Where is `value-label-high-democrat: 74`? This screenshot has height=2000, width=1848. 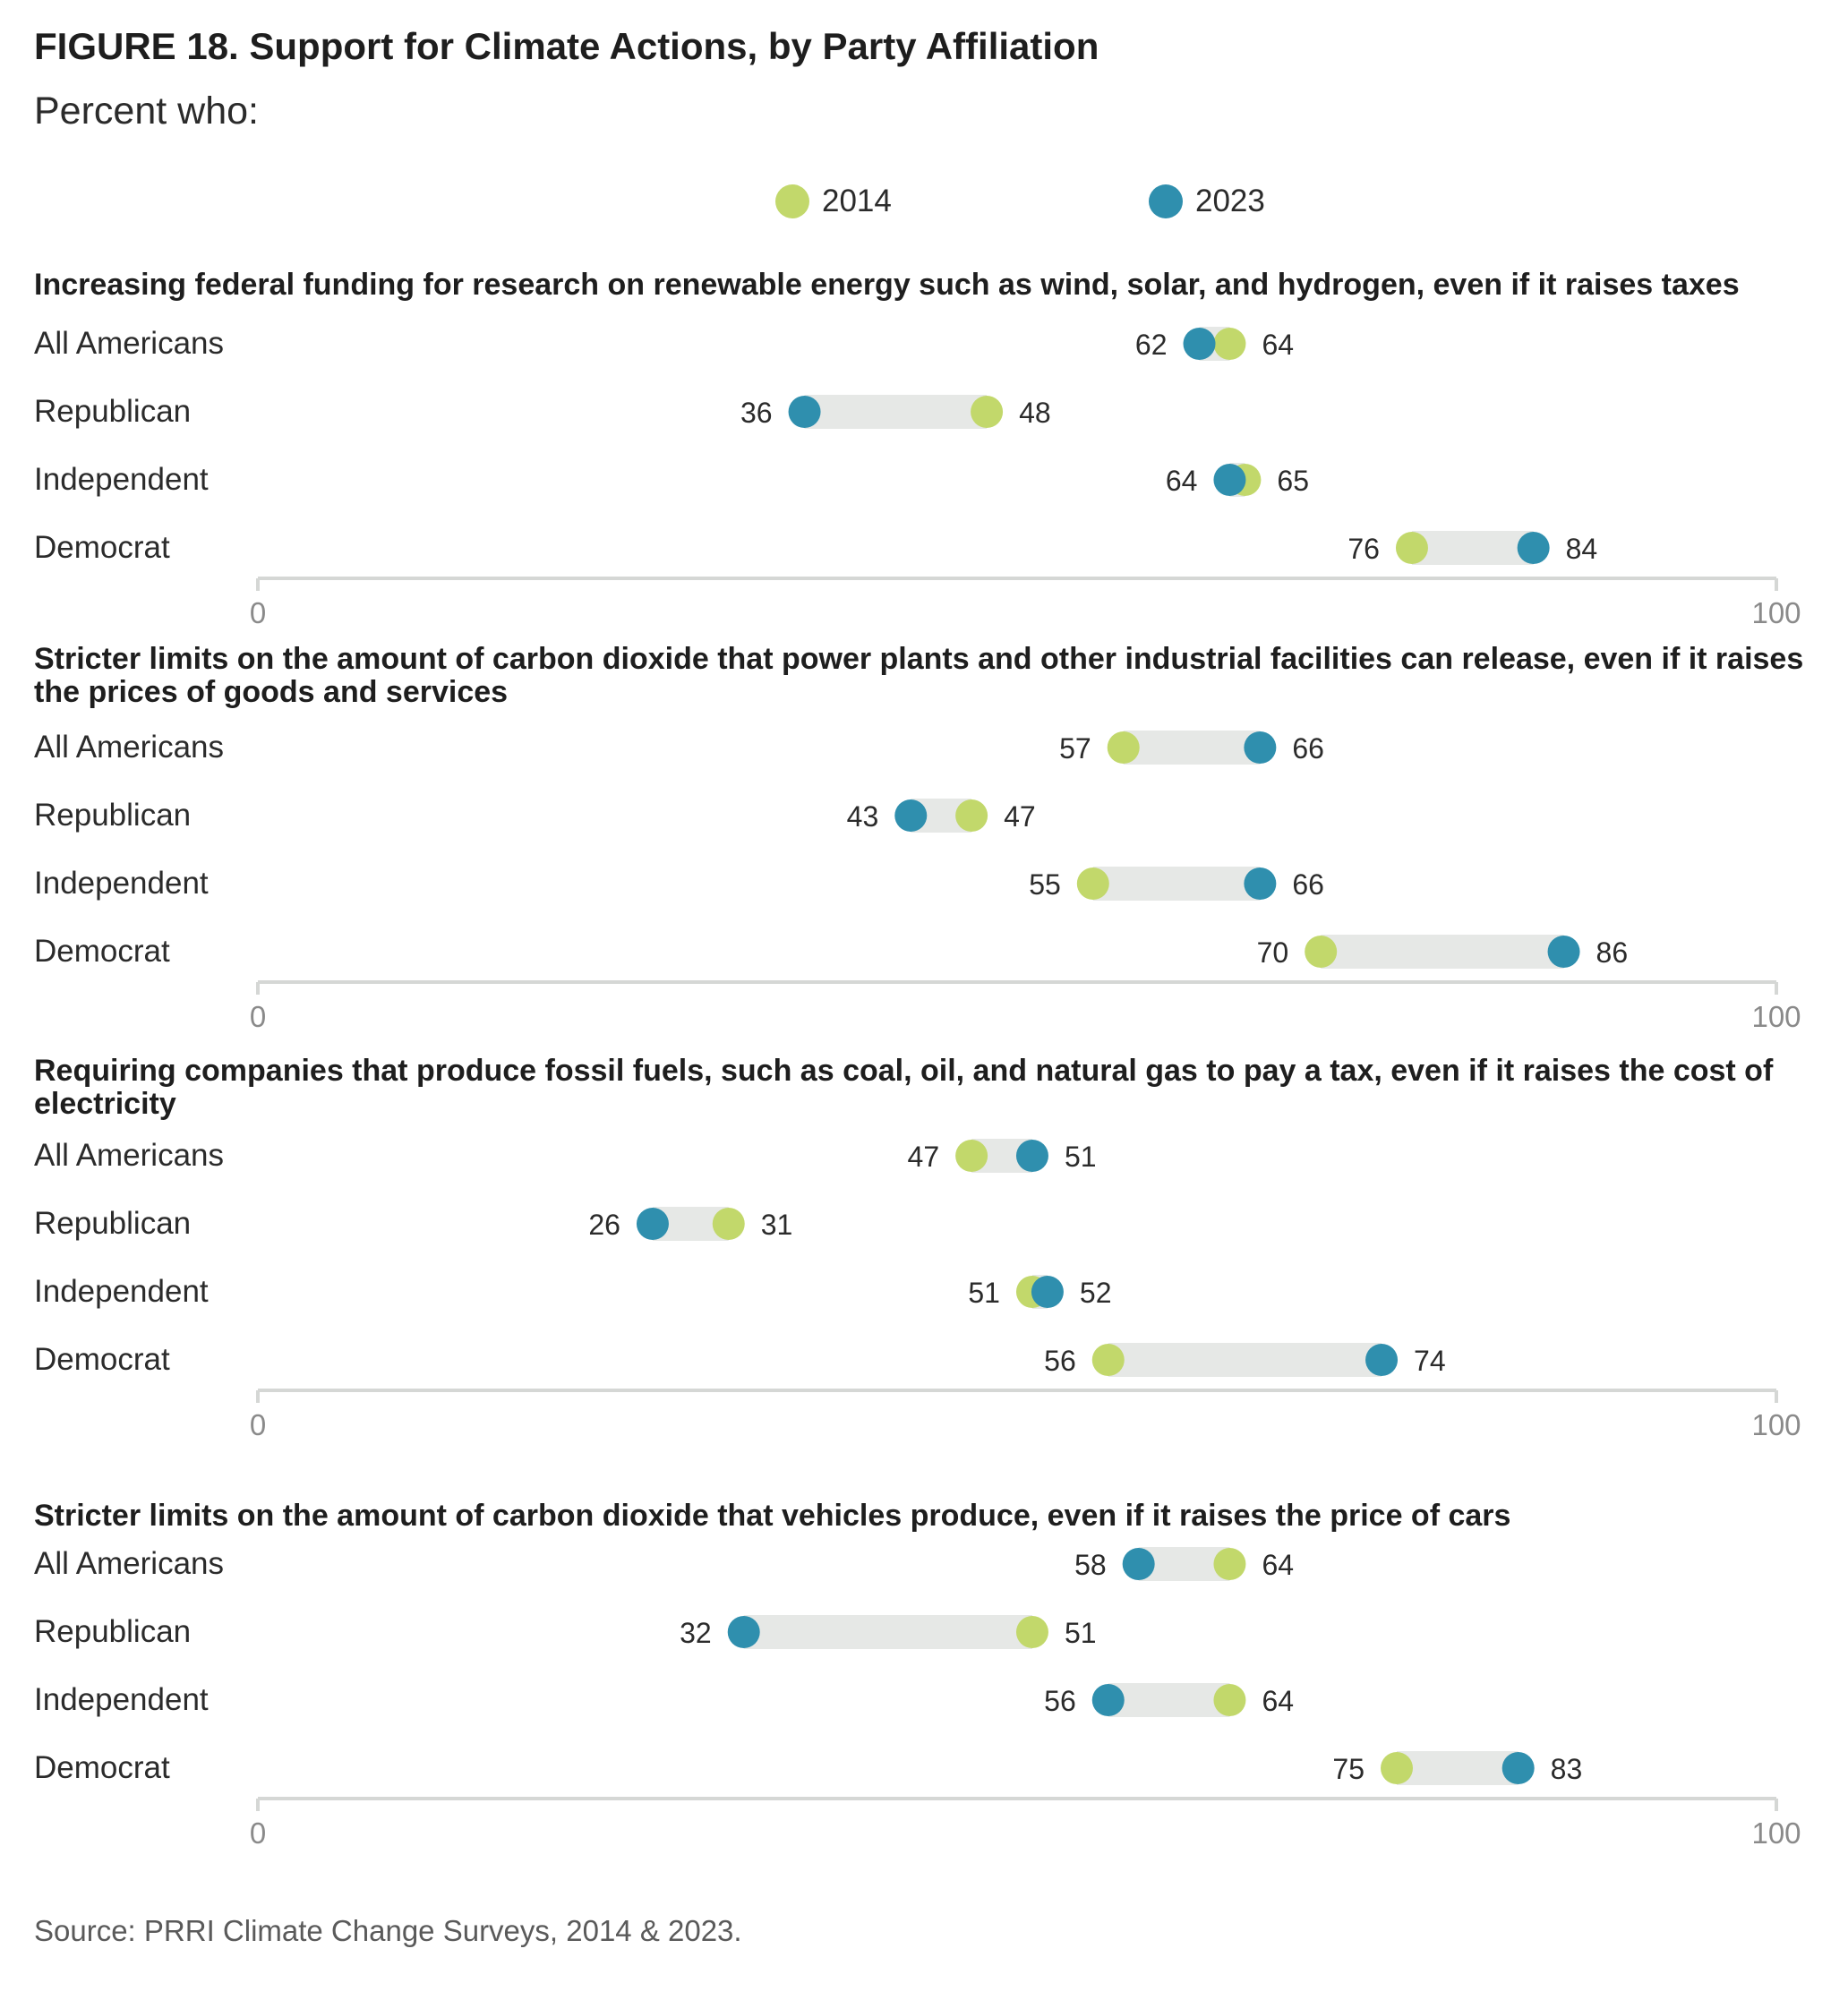 value-label-high-democrat: 74 is located at coordinates (1430, 1361).